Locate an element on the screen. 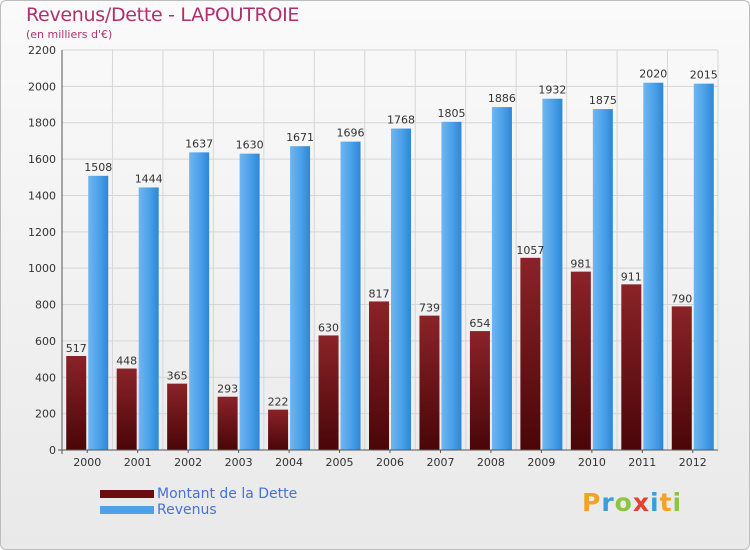 Image resolution: width=750 pixels, height=550 pixels. y-tick-label: 400 is located at coordinates (45, 377).